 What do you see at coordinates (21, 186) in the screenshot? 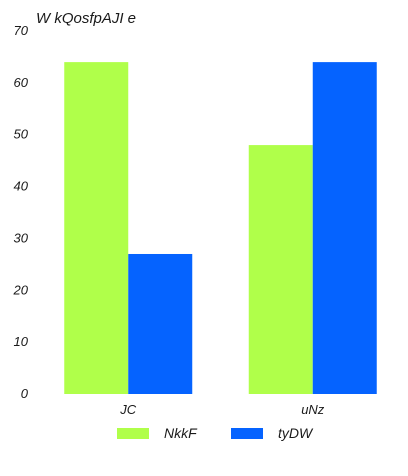
I see `y-tick-label: 40` at bounding box center [21, 186].